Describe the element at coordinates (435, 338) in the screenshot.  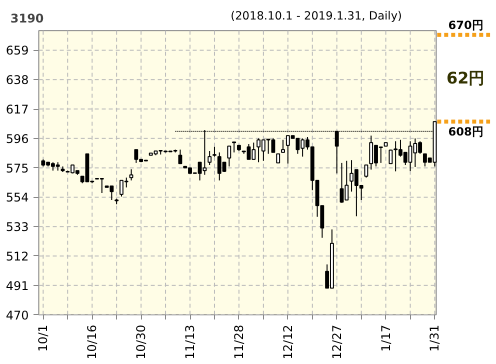
I see `x-tick-label: 1/31` at that location.